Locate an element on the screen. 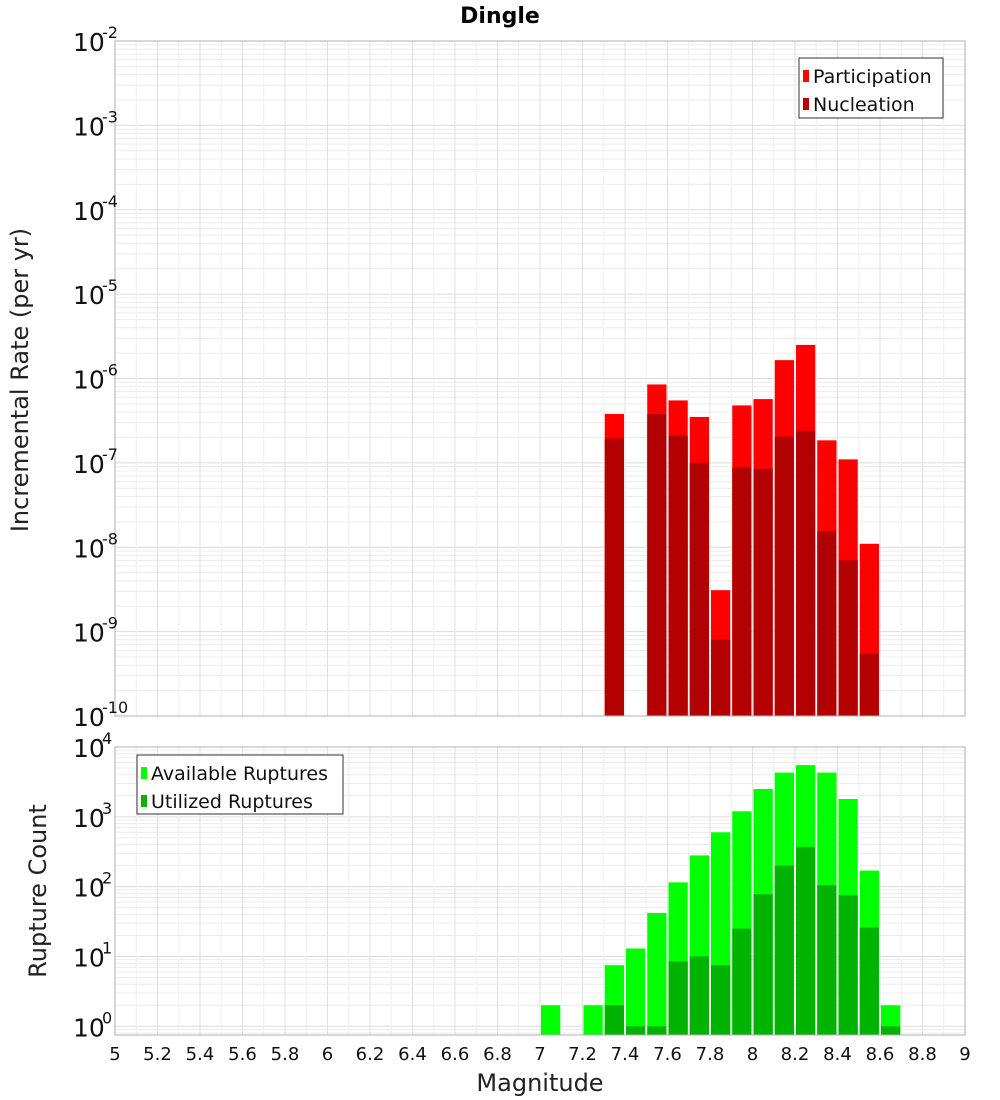 The height and width of the screenshot is (1100, 1000). magnitude-tick-label: 8 is located at coordinates (752, 1054).